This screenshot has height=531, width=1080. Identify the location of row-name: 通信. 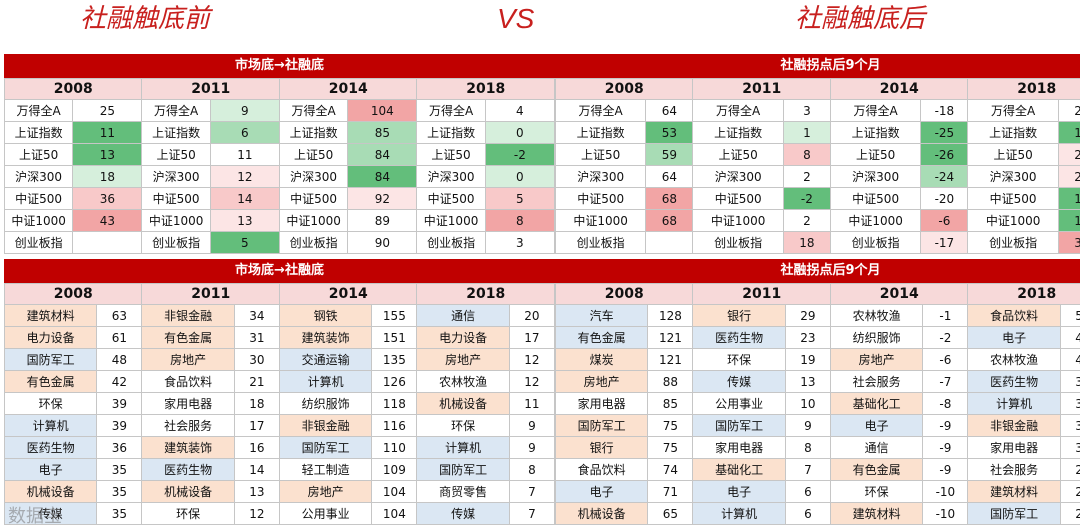
(876, 447).